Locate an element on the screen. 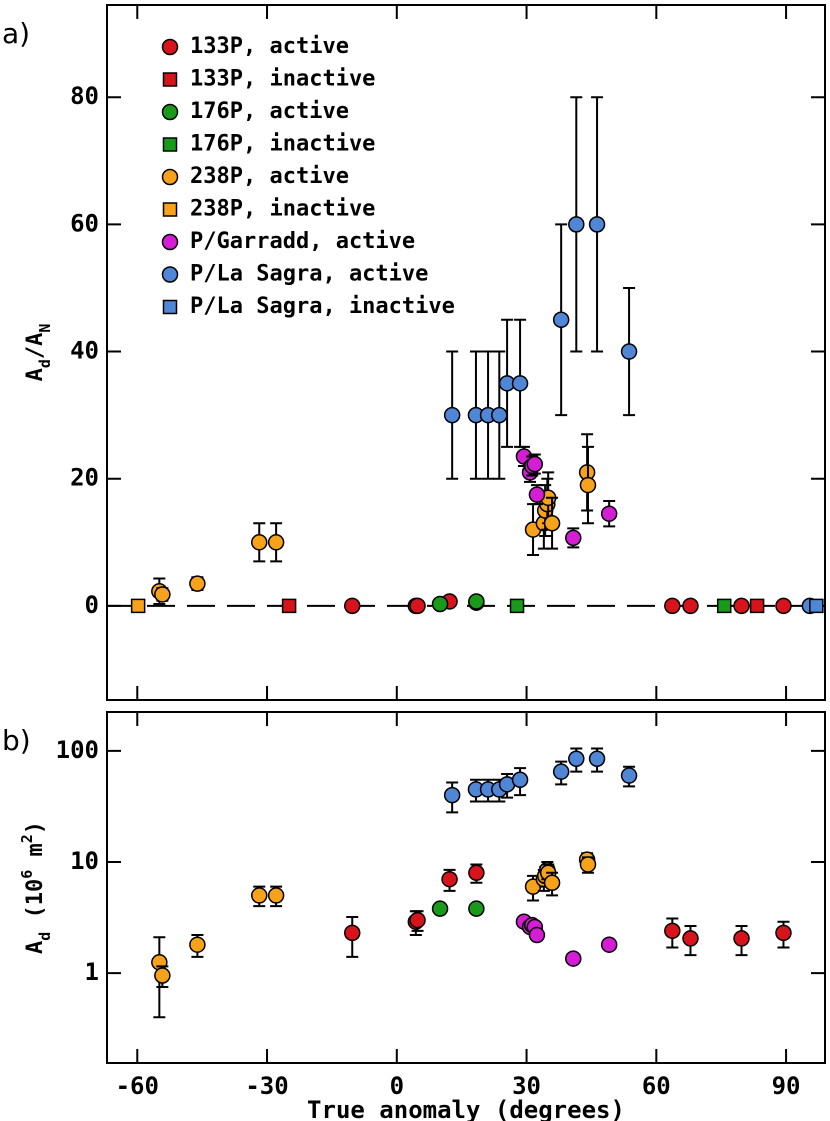 Image resolution: width=830 pixels, height=1121 pixels. y-axis-label: Ad/AN is located at coordinates (38, 353).